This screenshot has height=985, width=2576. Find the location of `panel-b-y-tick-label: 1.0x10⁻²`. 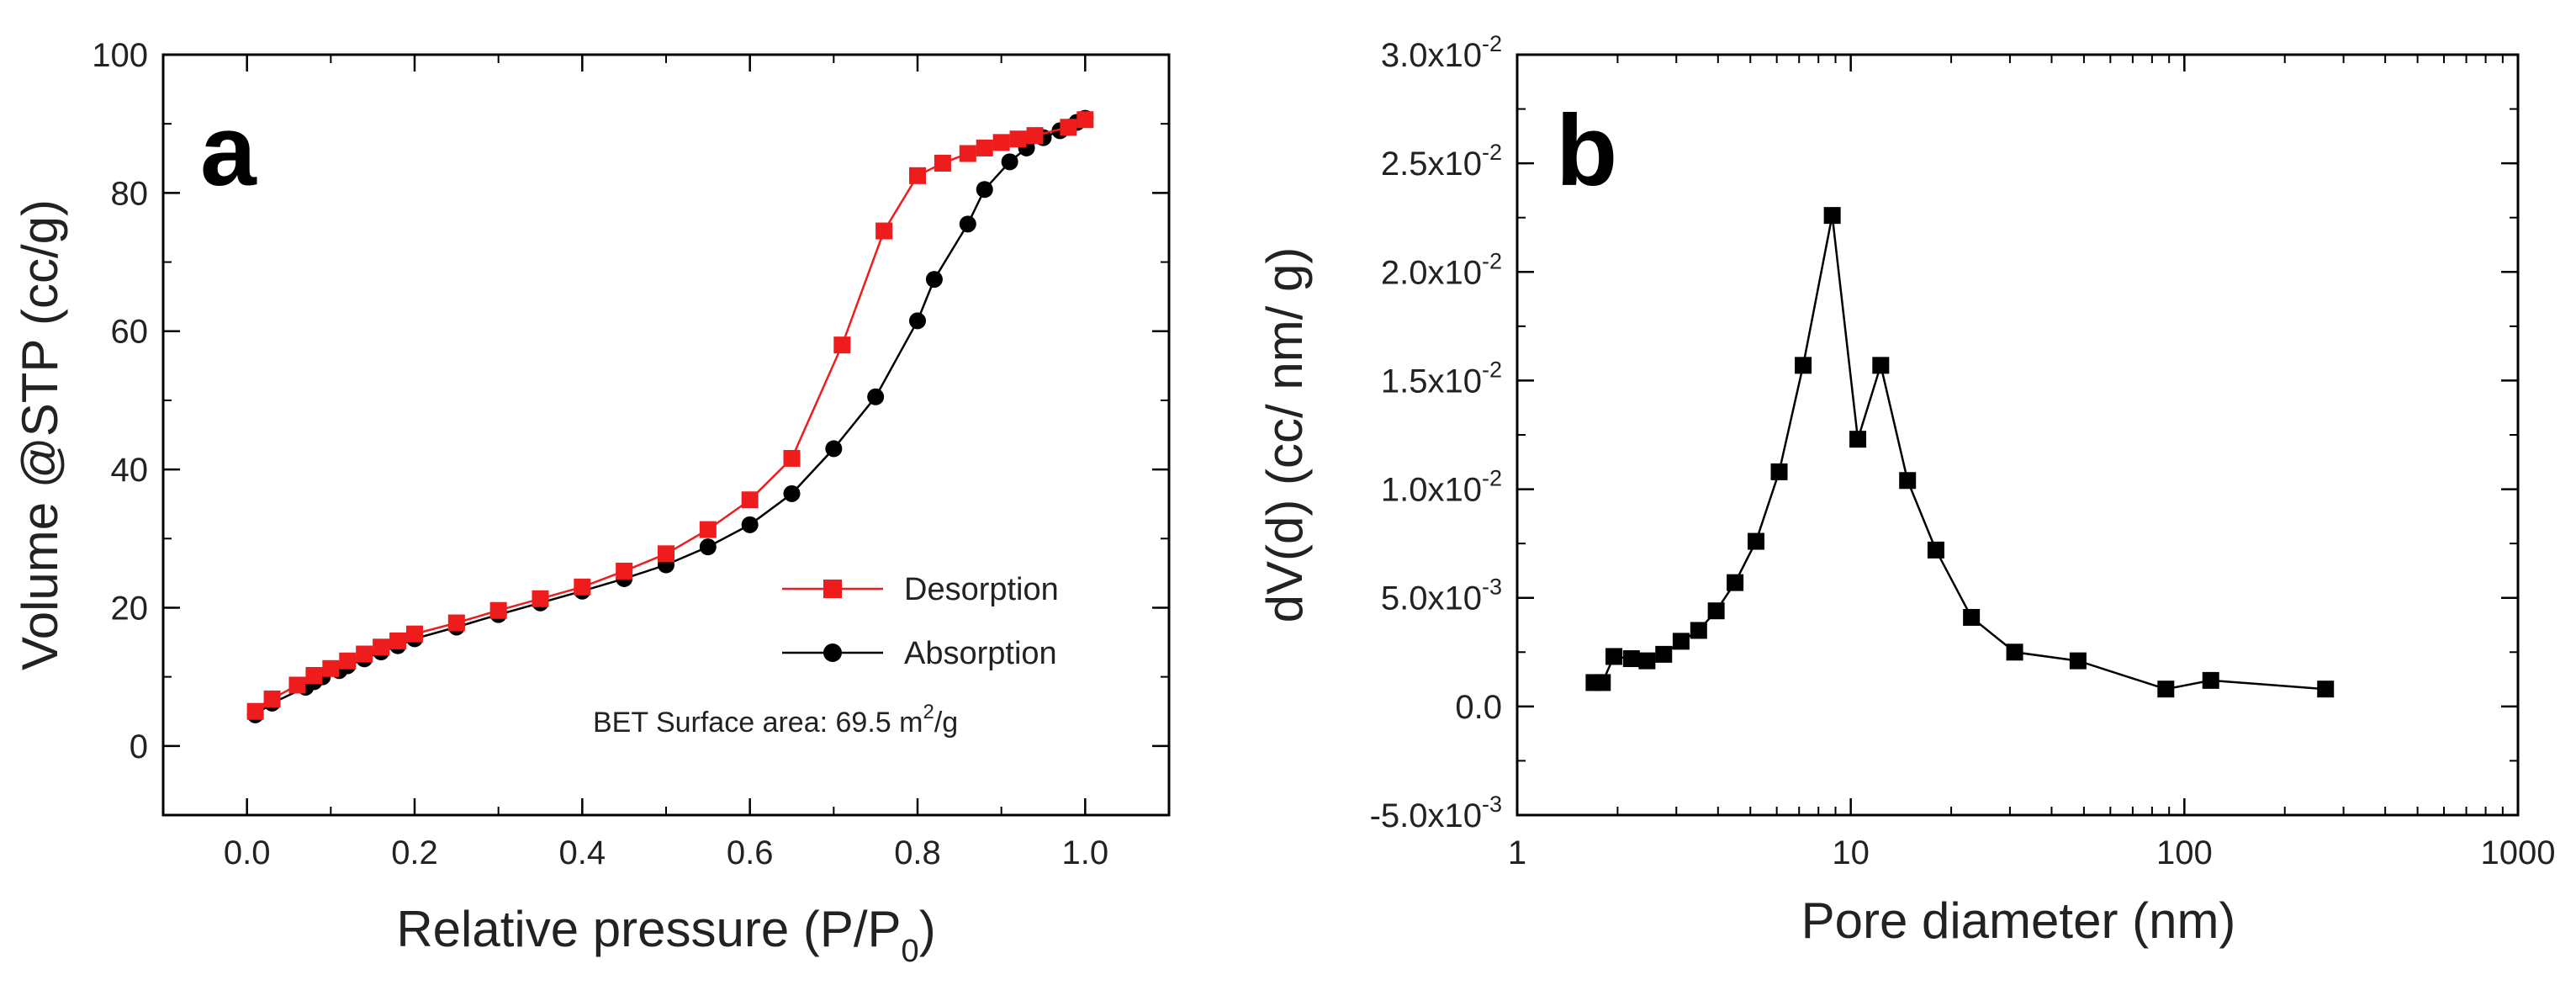

panel-b-y-tick-label: 1.0x10⁻² is located at coordinates (1441, 488).